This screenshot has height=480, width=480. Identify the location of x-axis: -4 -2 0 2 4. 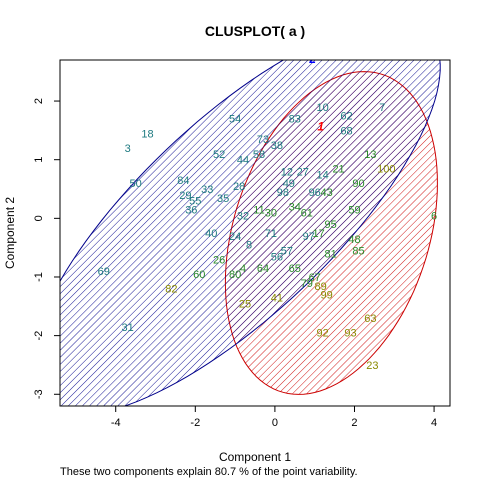
(274, 417).